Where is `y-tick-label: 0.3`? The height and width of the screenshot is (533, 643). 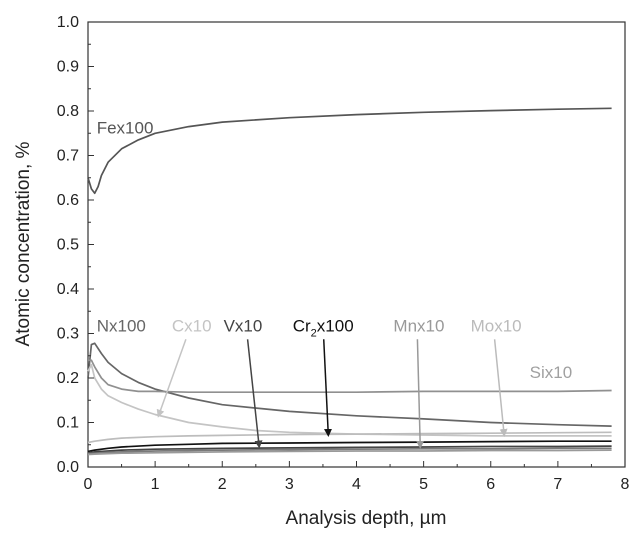 y-tick-label: 0.3 is located at coordinates (68, 334).